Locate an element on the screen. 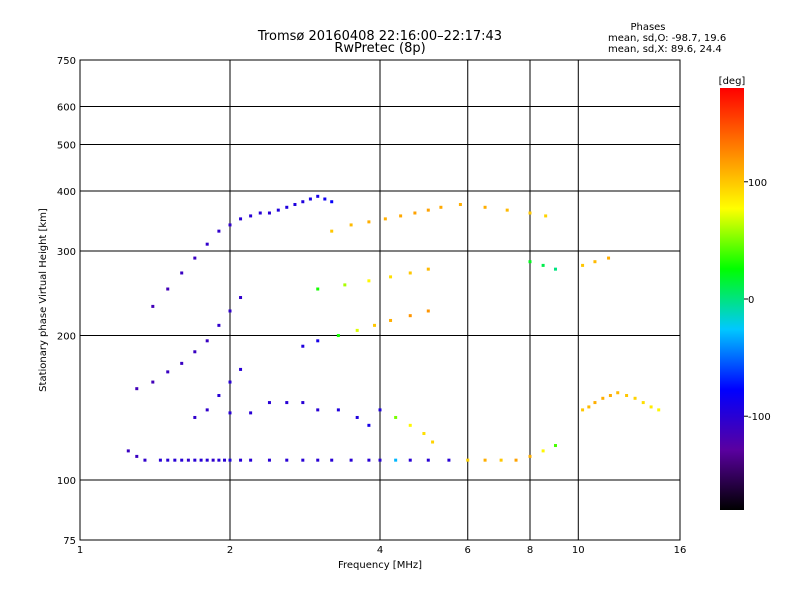 The image size is (800, 600). colorbar-ticks: 100 0 -100 is located at coordinates (757, 300).